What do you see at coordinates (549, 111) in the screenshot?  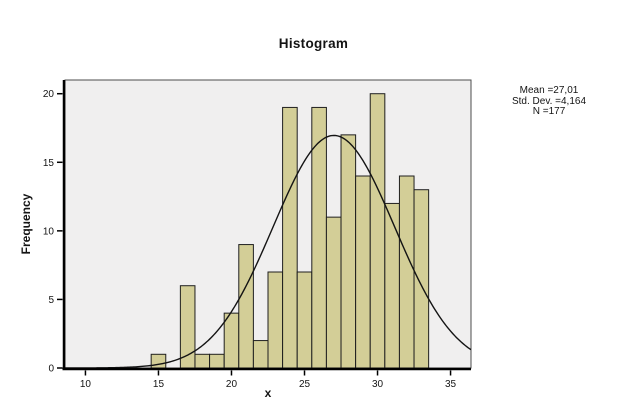 I see `stats-n: N =177` at bounding box center [549, 111].